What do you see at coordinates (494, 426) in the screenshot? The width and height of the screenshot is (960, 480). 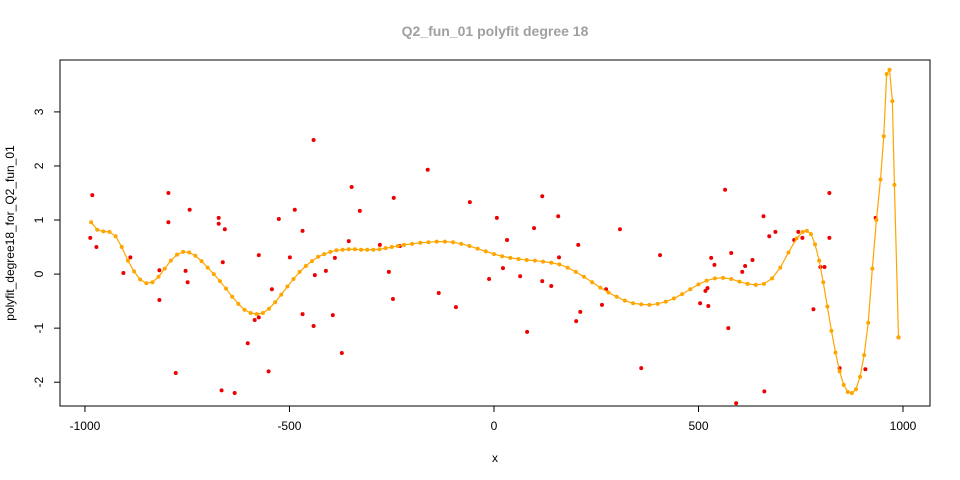 I see `x-tick-label: 0` at bounding box center [494, 426].